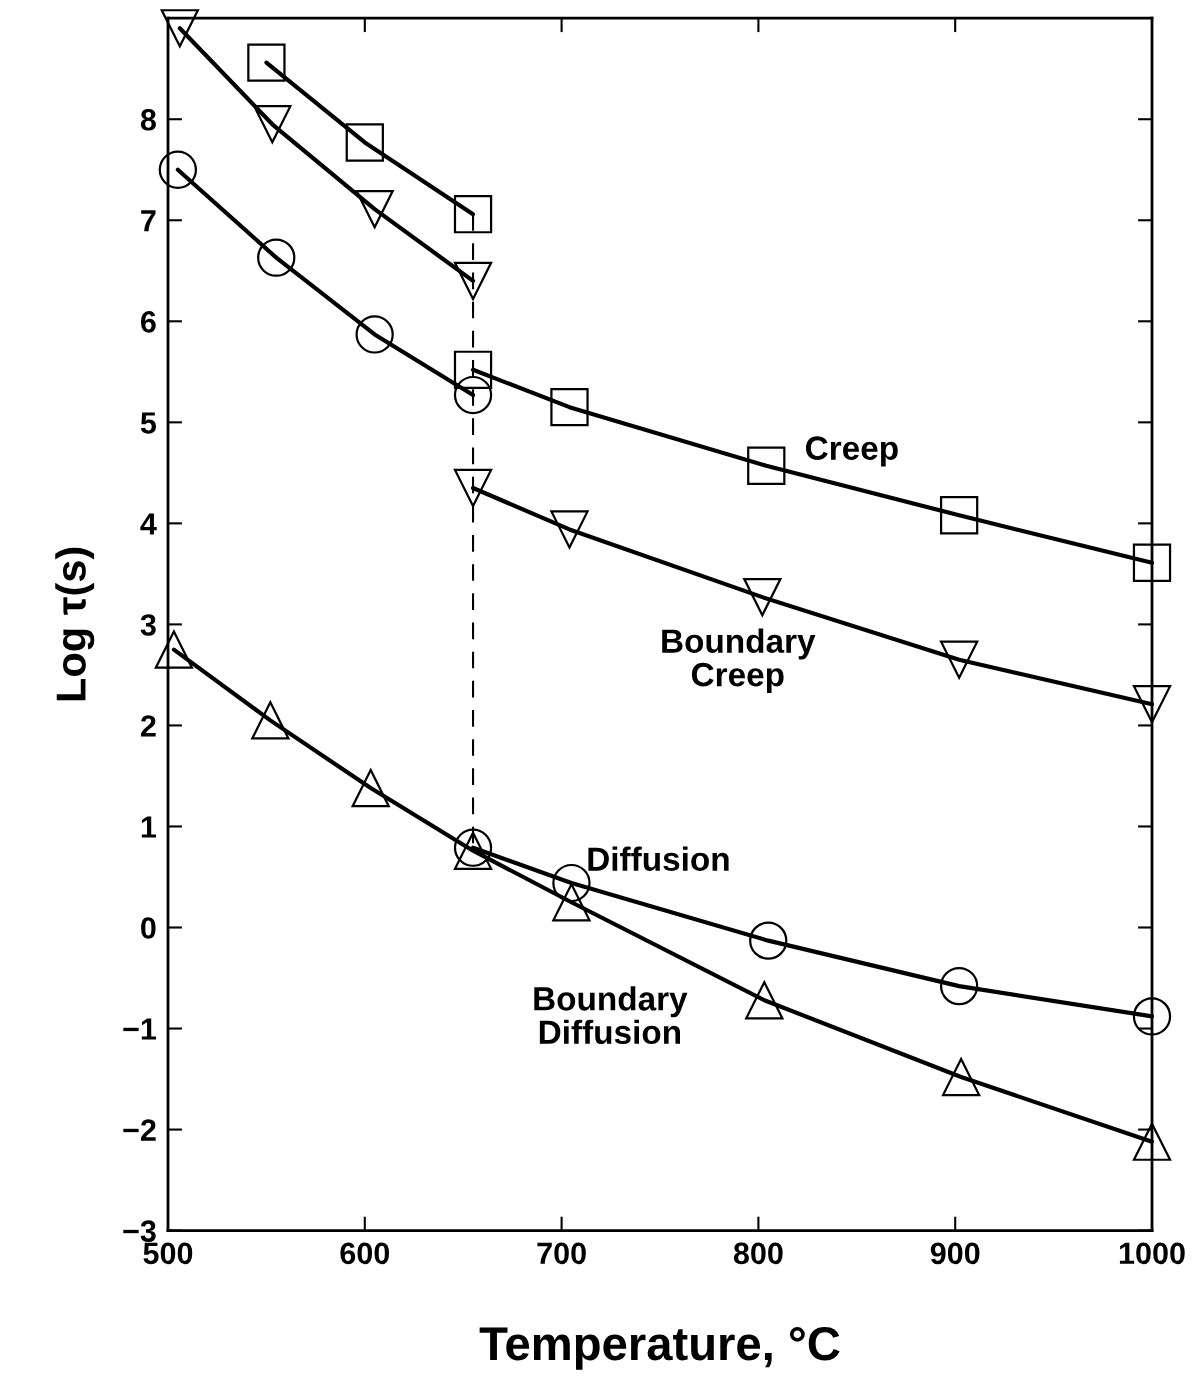  What do you see at coordinates (149, 827) in the screenshot?
I see `y-tick-label: 1` at bounding box center [149, 827].